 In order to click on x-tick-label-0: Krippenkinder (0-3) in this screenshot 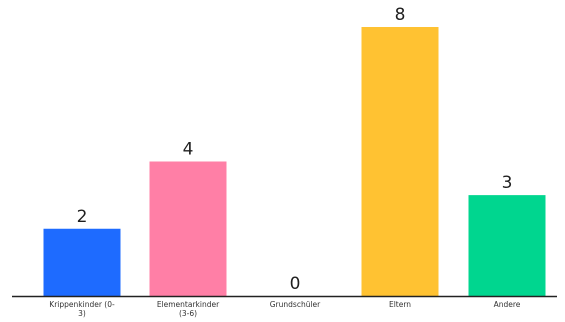, I will do `click(82, 309)`.